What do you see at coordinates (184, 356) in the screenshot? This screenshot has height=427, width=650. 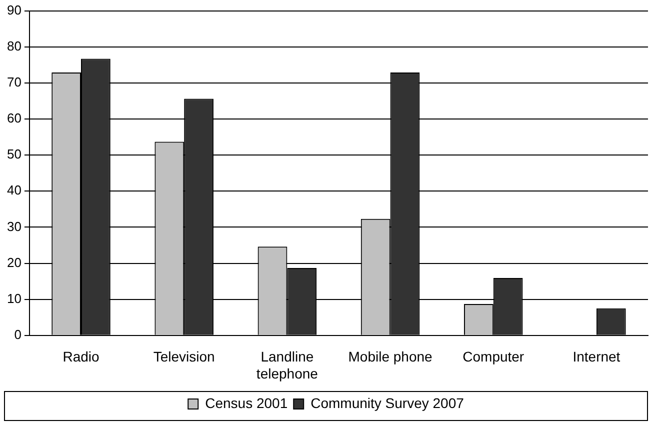 I see `x-tick-label: Television` at bounding box center [184, 356].